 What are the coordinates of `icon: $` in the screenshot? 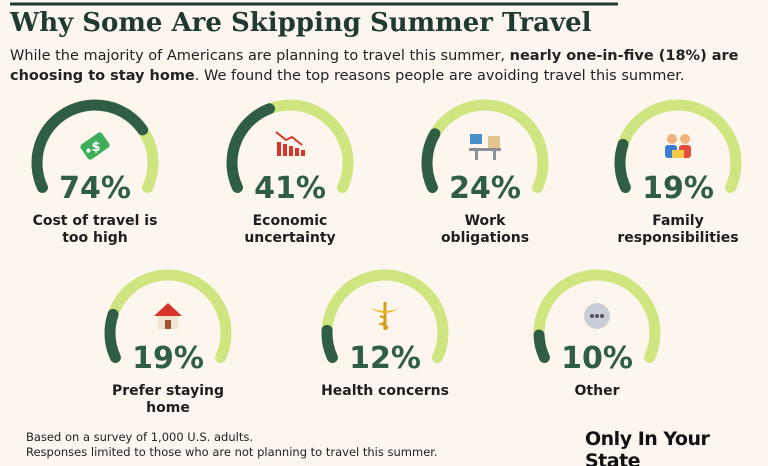 It's located at (95, 146).